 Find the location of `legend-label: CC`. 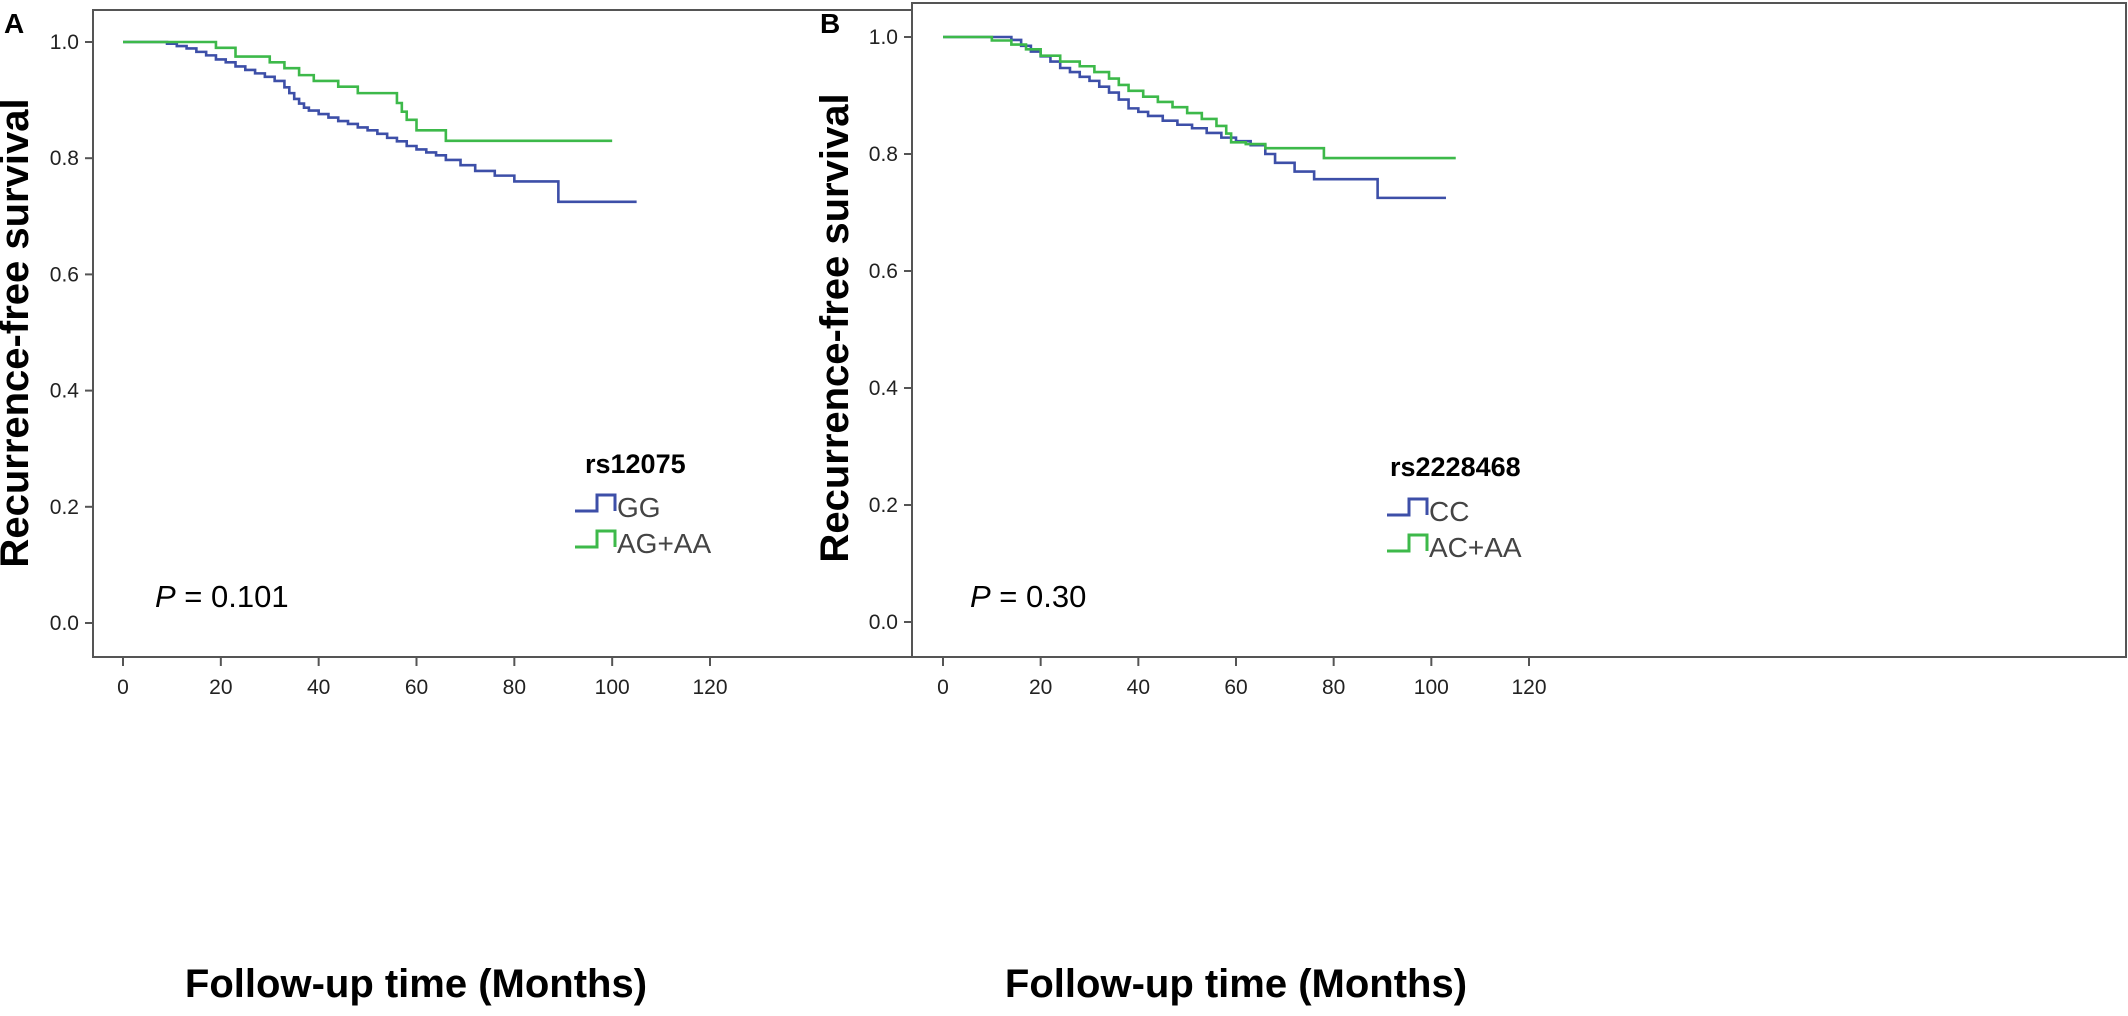

legend-label: CC is located at coordinates (1449, 511).